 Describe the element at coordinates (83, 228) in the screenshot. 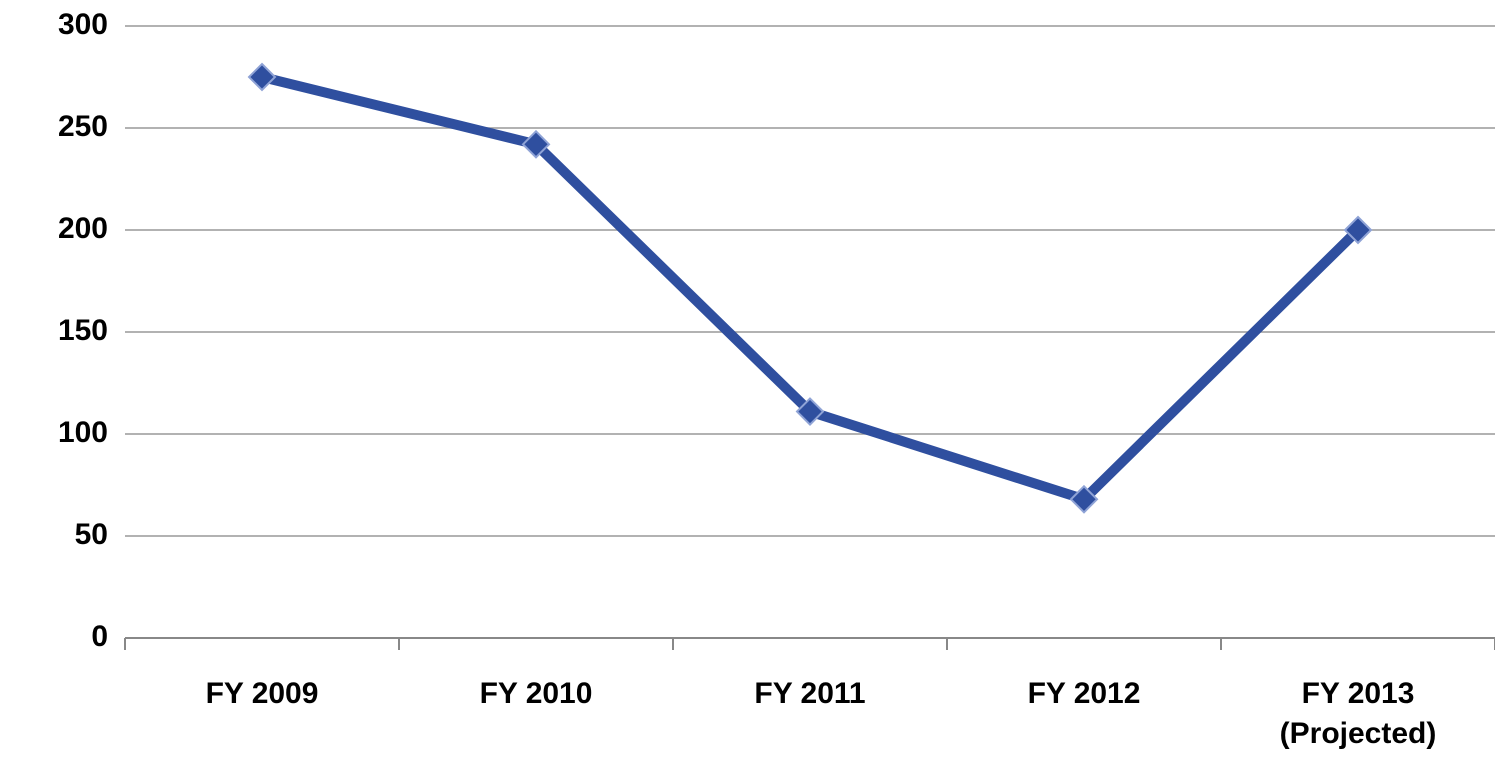

I see `y-tick-label: 200` at that location.